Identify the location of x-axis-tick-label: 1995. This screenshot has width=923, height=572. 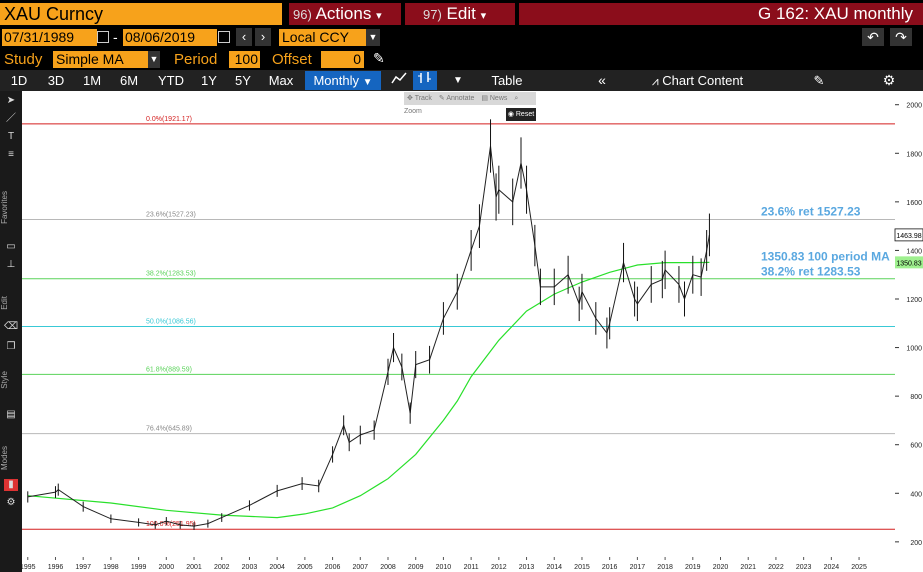
(29, 567).